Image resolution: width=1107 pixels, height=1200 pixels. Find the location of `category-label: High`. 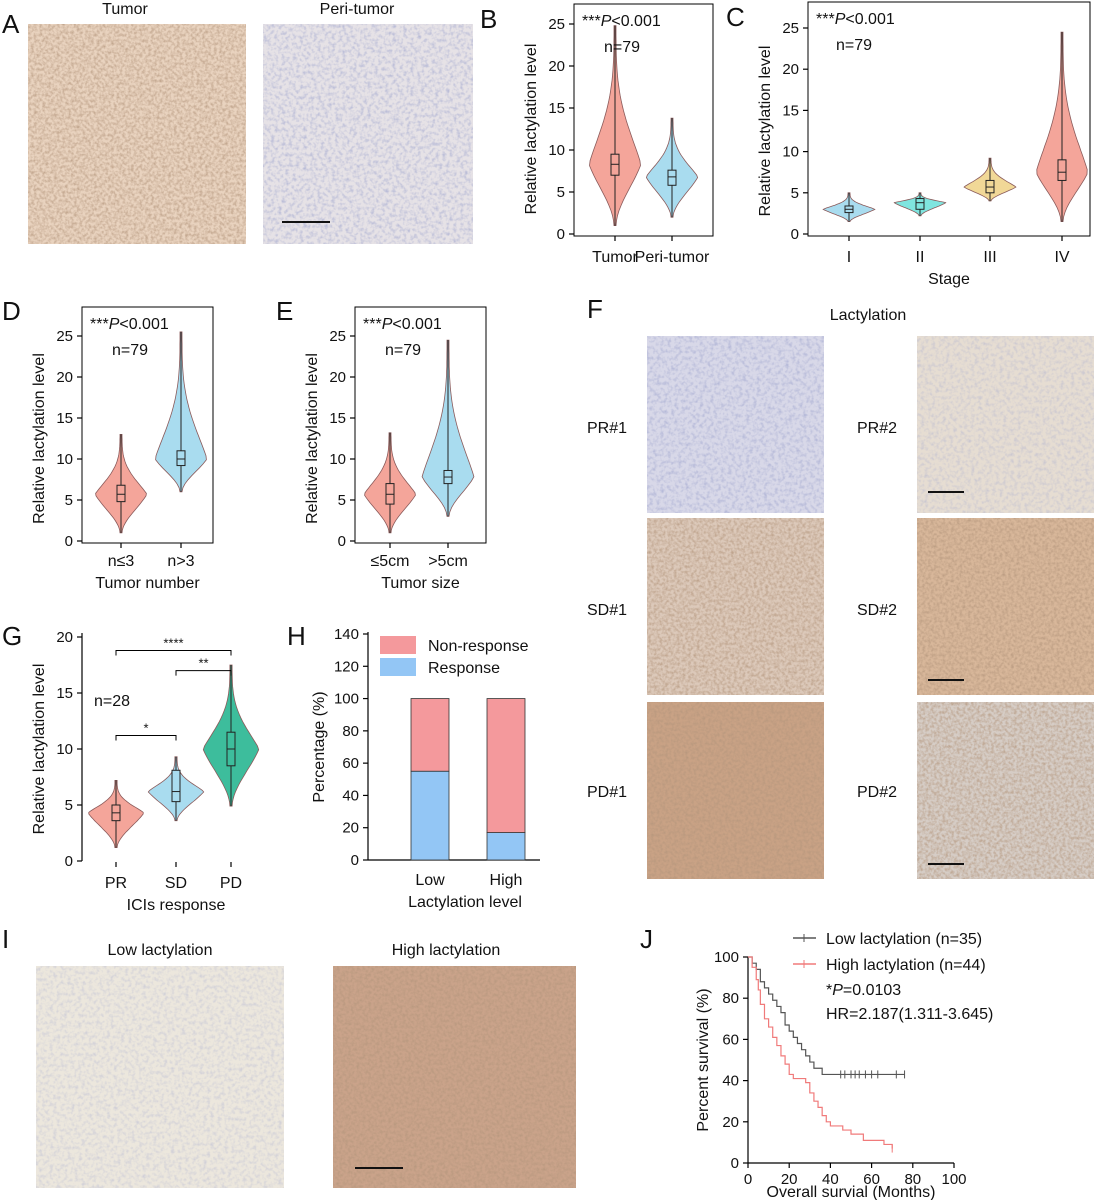

category-label: High is located at coordinates (506, 880).